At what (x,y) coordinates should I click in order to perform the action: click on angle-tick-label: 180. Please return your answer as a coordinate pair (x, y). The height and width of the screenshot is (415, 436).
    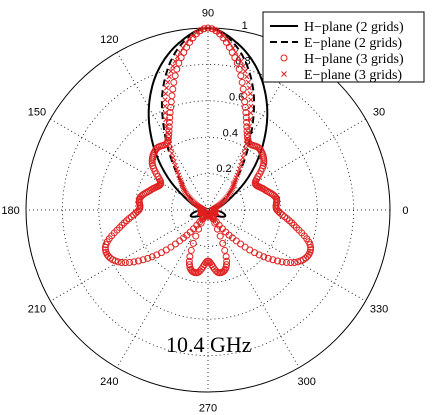
    Looking at the image, I should click on (10, 211).